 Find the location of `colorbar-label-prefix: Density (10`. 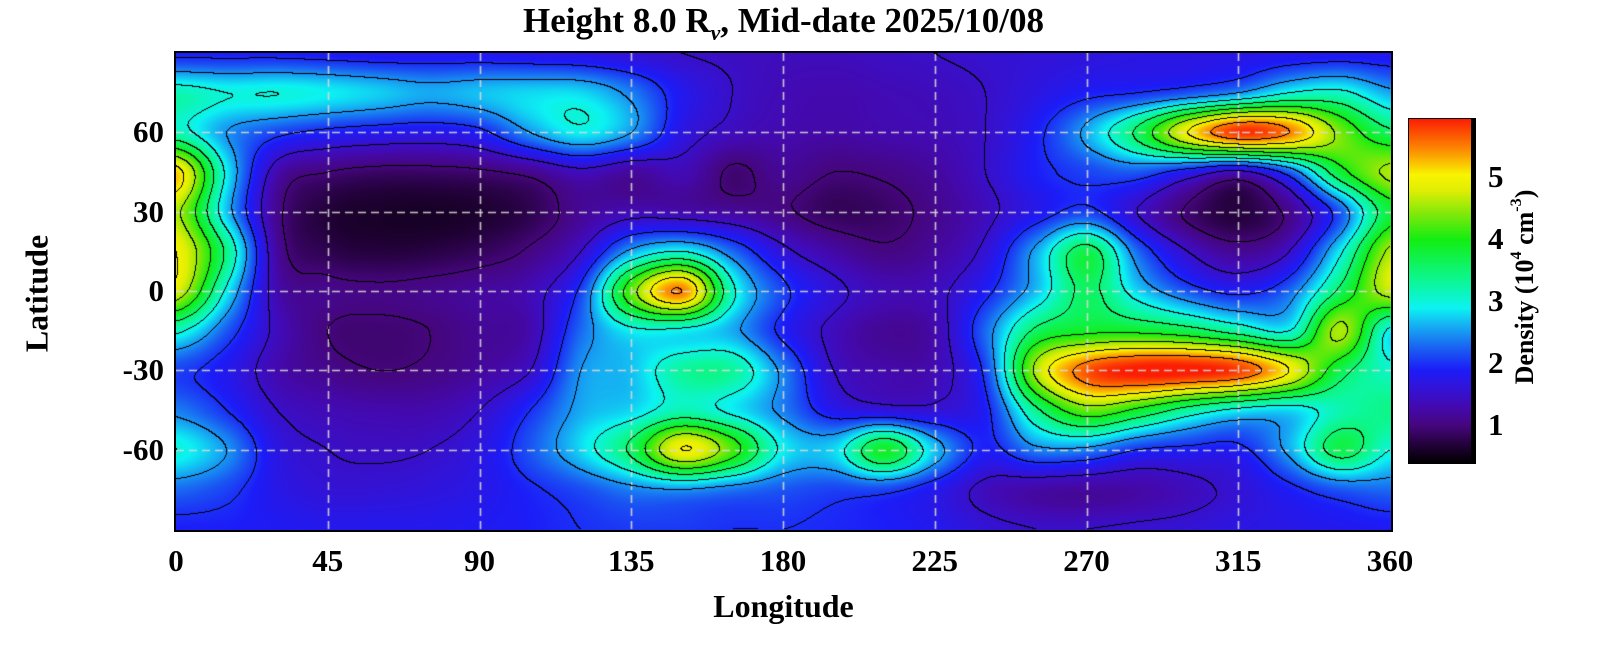

colorbar-label-prefix: Density (10 is located at coordinates (1524, 322).